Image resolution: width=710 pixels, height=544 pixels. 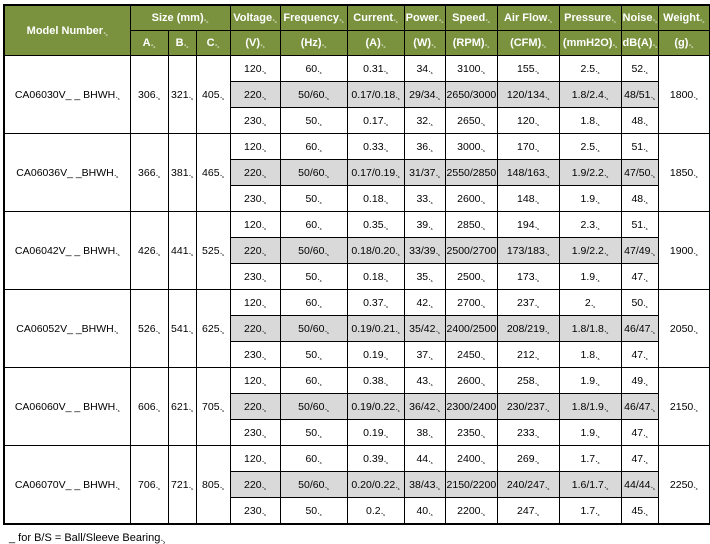 What do you see at coordinates (471, 432) in the screenshot?
I see `cell-speed: 2350` at bounding box center [471, 432].